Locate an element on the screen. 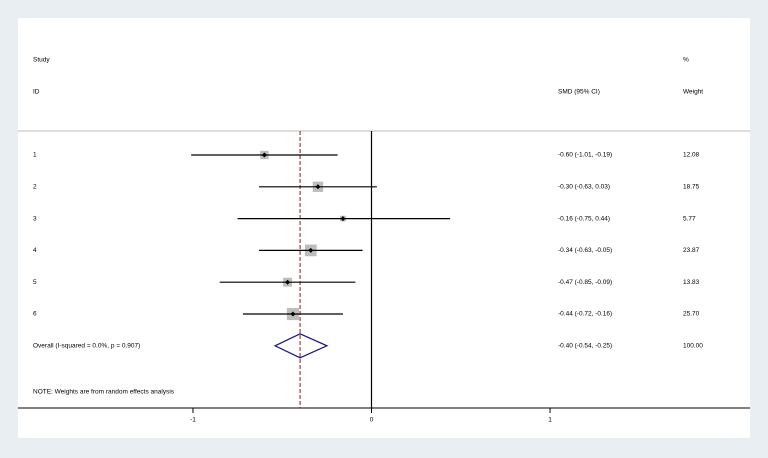  weight-label: 18.75 is located at coordinates (691, 187).